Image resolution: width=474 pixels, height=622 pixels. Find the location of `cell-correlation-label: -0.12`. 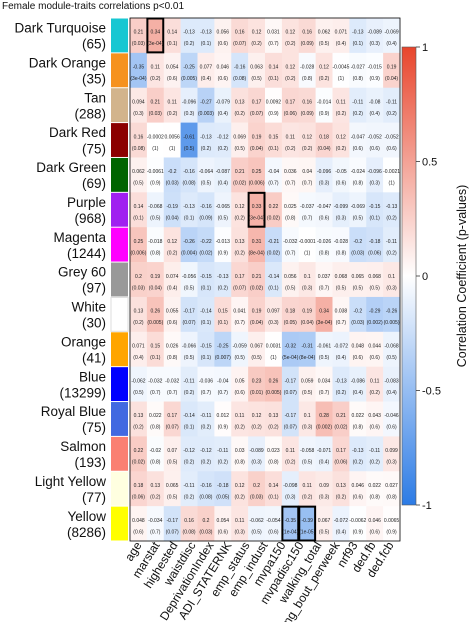

cell-correlation-label: -0.12 is located at coordinates (206, 451).